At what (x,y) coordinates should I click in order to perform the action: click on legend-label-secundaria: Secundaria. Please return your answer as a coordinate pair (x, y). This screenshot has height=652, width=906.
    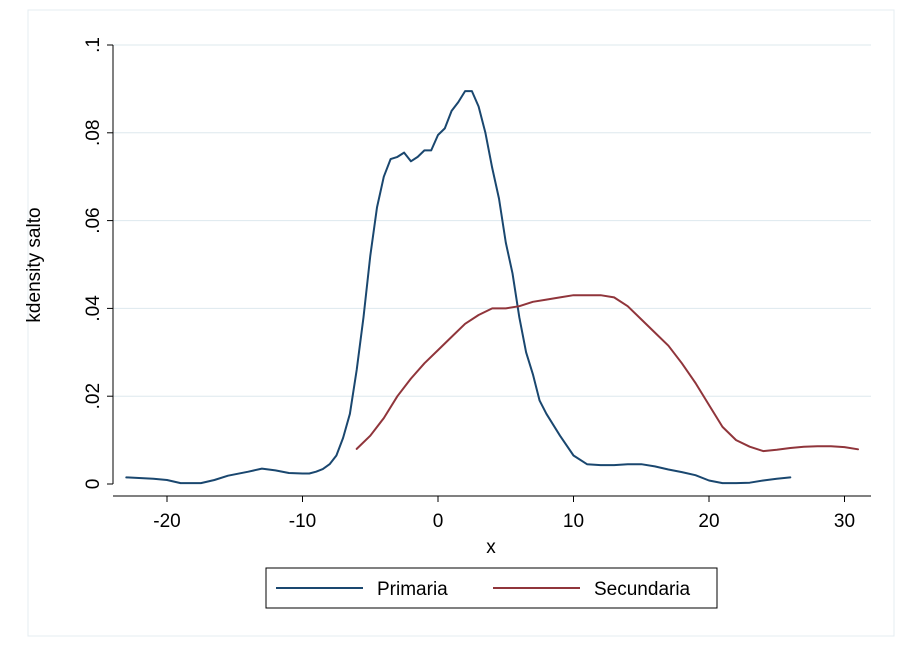
    Looking at the image, I should click on (642, 589).